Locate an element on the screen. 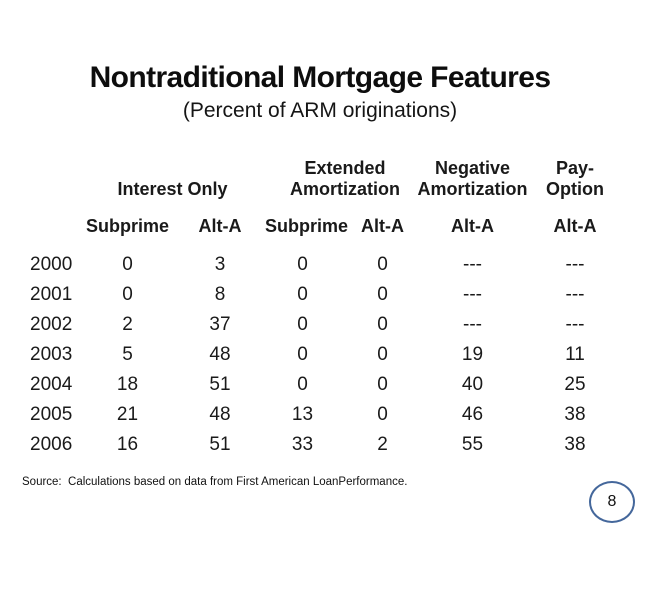  page-number: 8 is located at coordinates (612, 501).